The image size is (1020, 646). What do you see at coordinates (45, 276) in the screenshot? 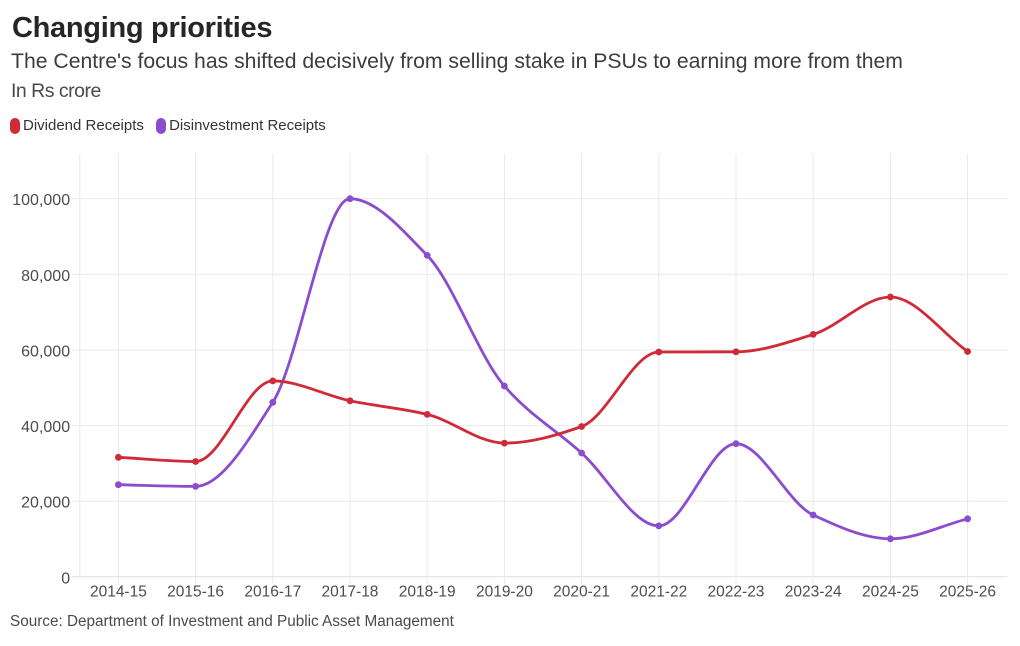
I see `svg-text: 80,000` at bounding box center [45, 276].